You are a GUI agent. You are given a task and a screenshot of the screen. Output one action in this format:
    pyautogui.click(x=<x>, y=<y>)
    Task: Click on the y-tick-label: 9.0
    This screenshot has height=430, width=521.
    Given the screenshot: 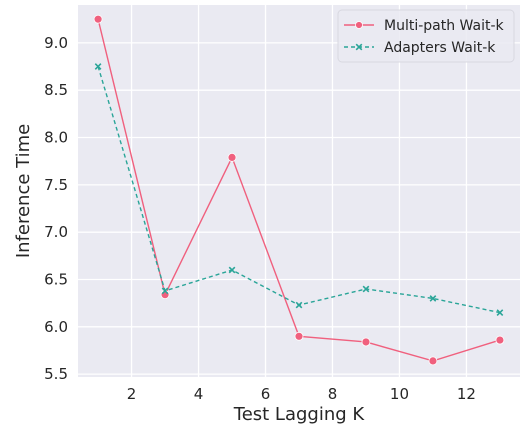 What is the action you would take?
    pyautogui.click(x=56, y=43)
    